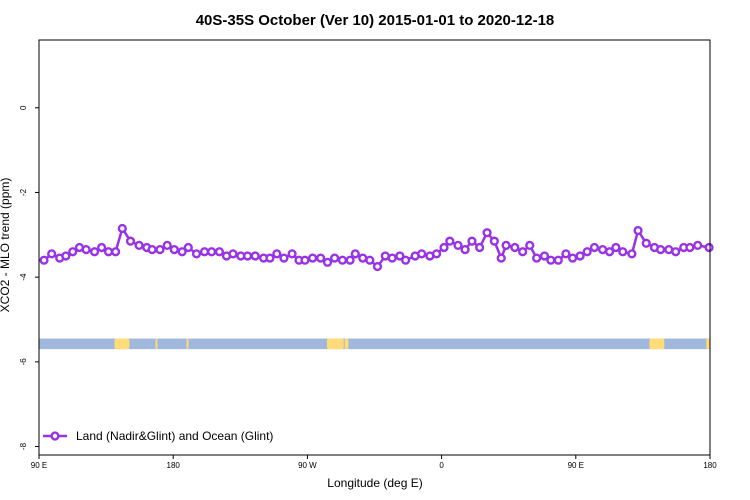 This screenshot has height=500, width=750. What do you see at coordinates (23, 277) in the screenshot?
I see `y-tick-label: -4` at bounding box center [23, 277].